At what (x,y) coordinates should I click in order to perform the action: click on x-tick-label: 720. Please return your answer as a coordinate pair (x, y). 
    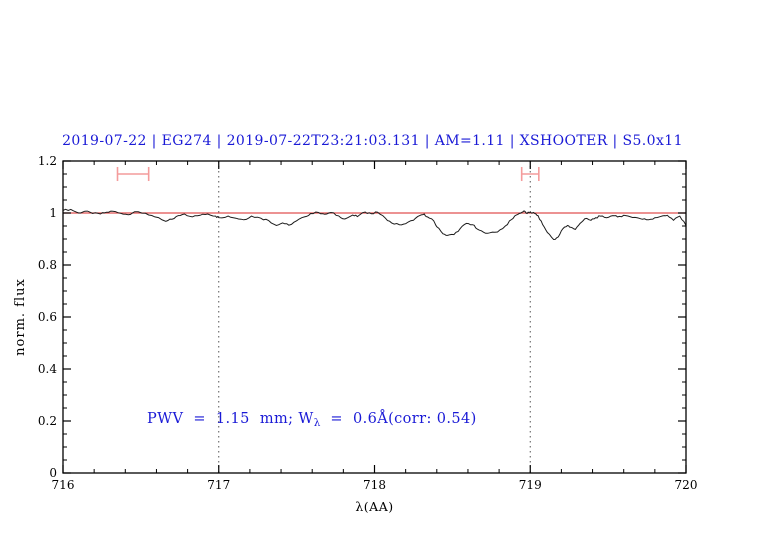
    Looking at the image, I should click on (686, 485).